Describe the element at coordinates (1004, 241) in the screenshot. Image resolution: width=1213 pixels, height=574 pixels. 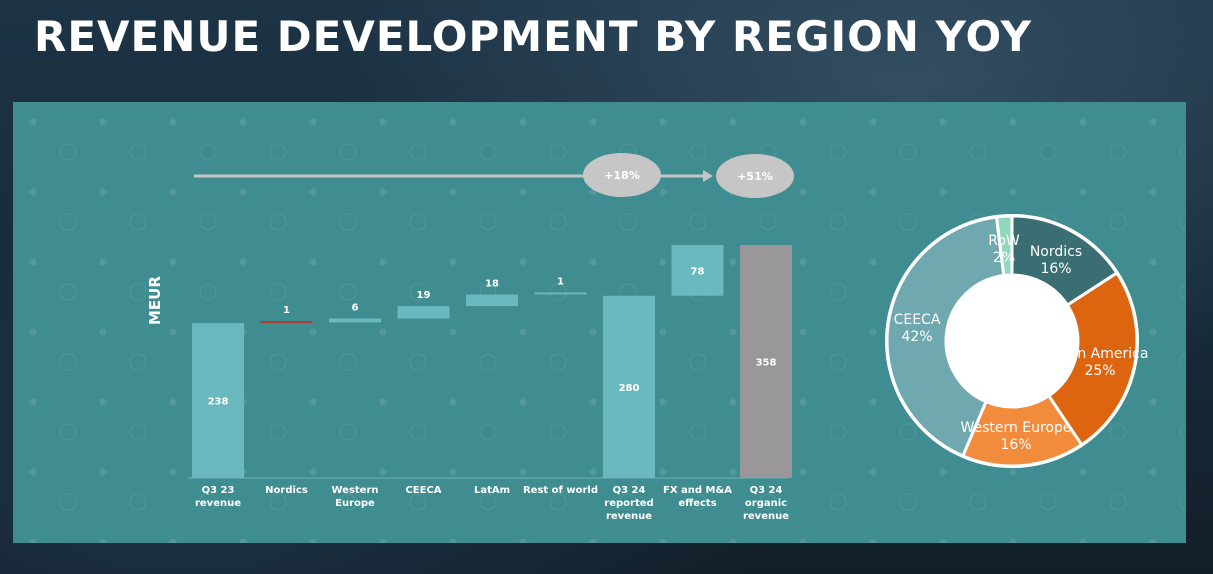
I see `slice-name-4: RoW` at that location.